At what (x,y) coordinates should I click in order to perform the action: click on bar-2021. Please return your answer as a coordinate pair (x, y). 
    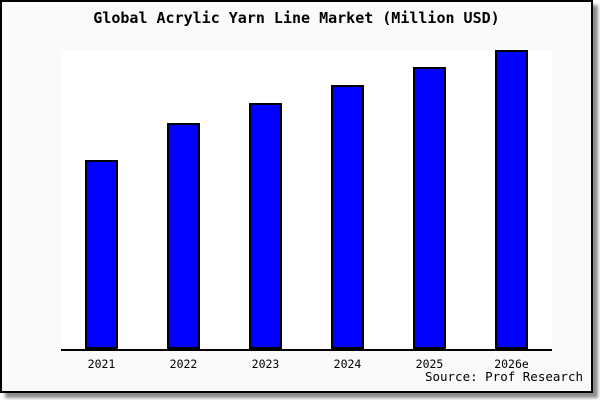
    Looking at the image, I should click on (101, 254).